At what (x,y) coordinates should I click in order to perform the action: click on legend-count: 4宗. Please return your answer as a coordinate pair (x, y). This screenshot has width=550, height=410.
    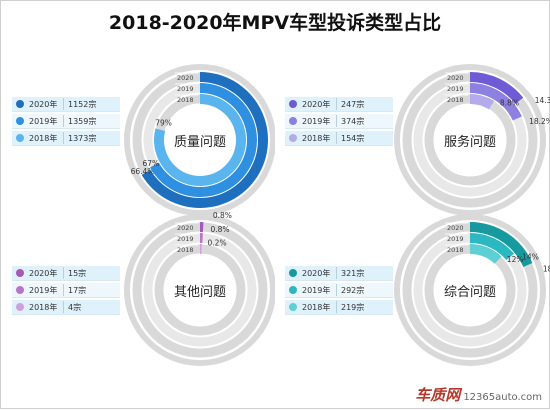
    Looking at the image, I should click on (94, 307).